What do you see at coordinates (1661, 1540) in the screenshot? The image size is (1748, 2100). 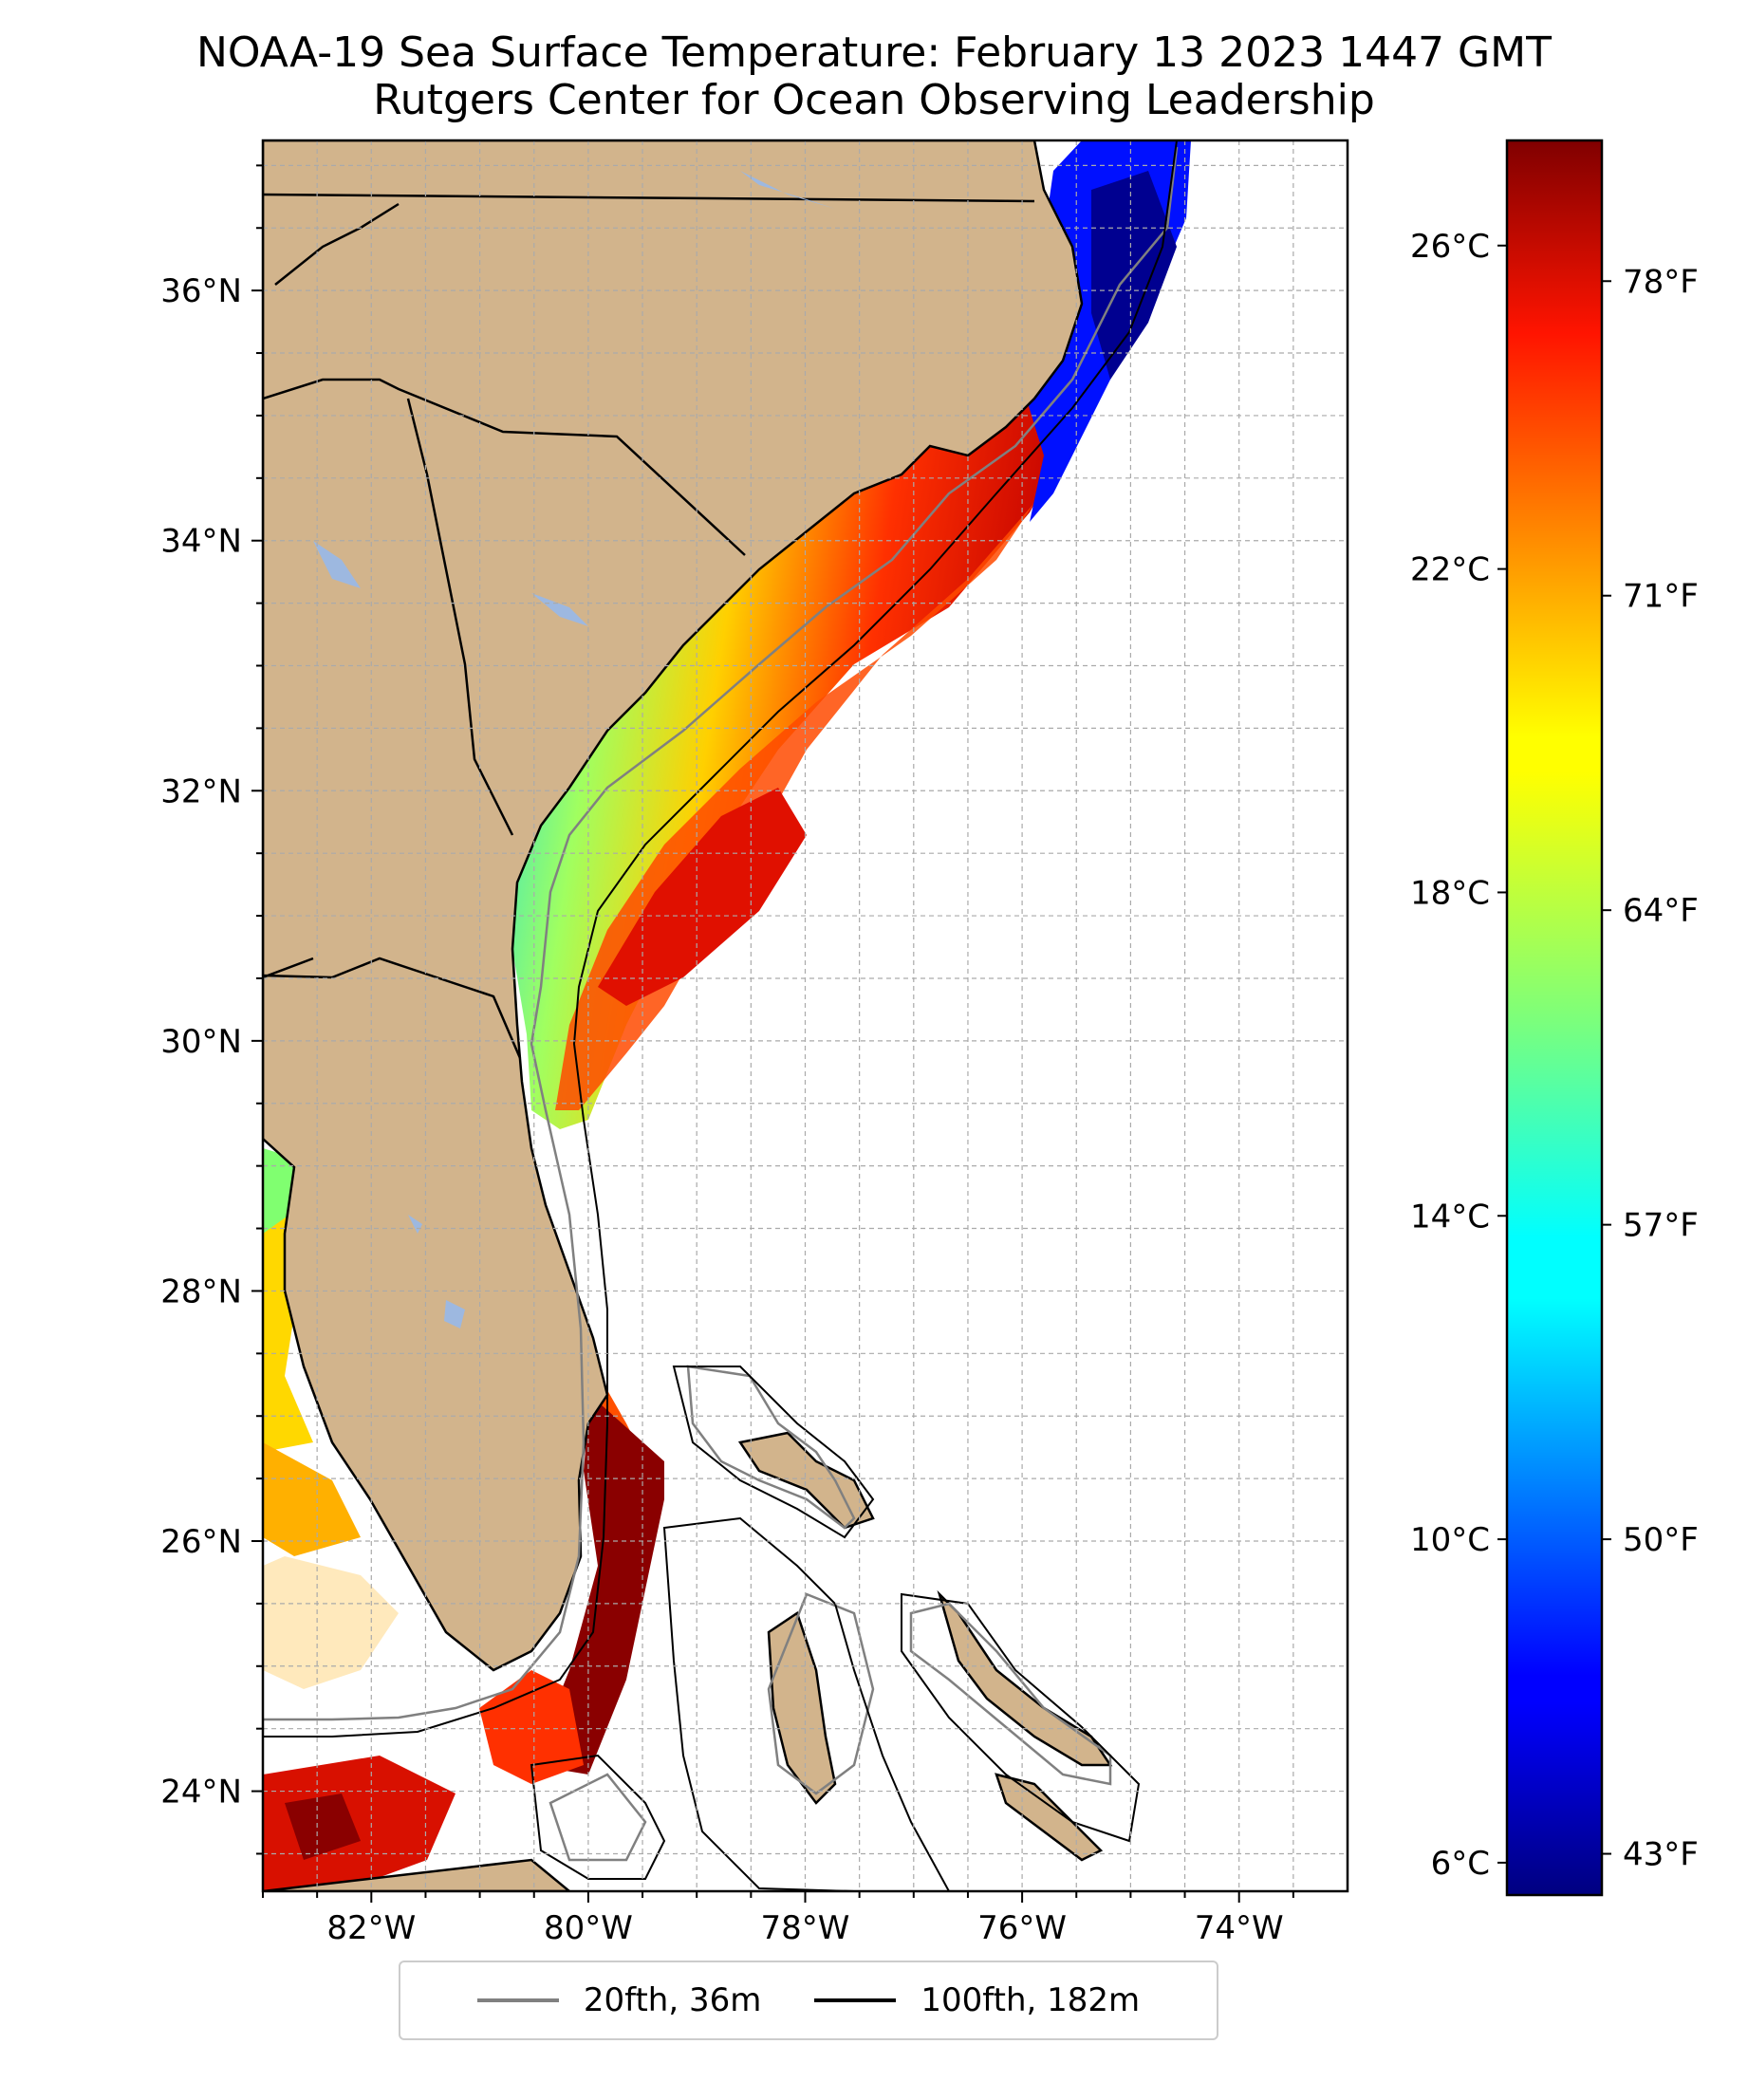 I see `fahrenheit-tick-label: 50°F` at bounding box center [1661, 1540].